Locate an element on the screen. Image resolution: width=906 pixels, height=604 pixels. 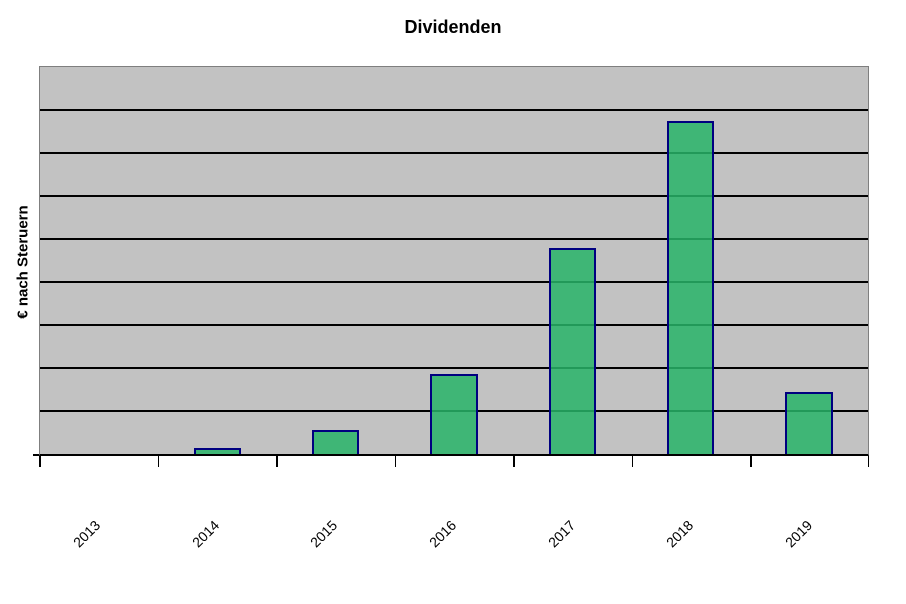
x-axis-label-2014: 2014 is located at coordinates (205, 534).